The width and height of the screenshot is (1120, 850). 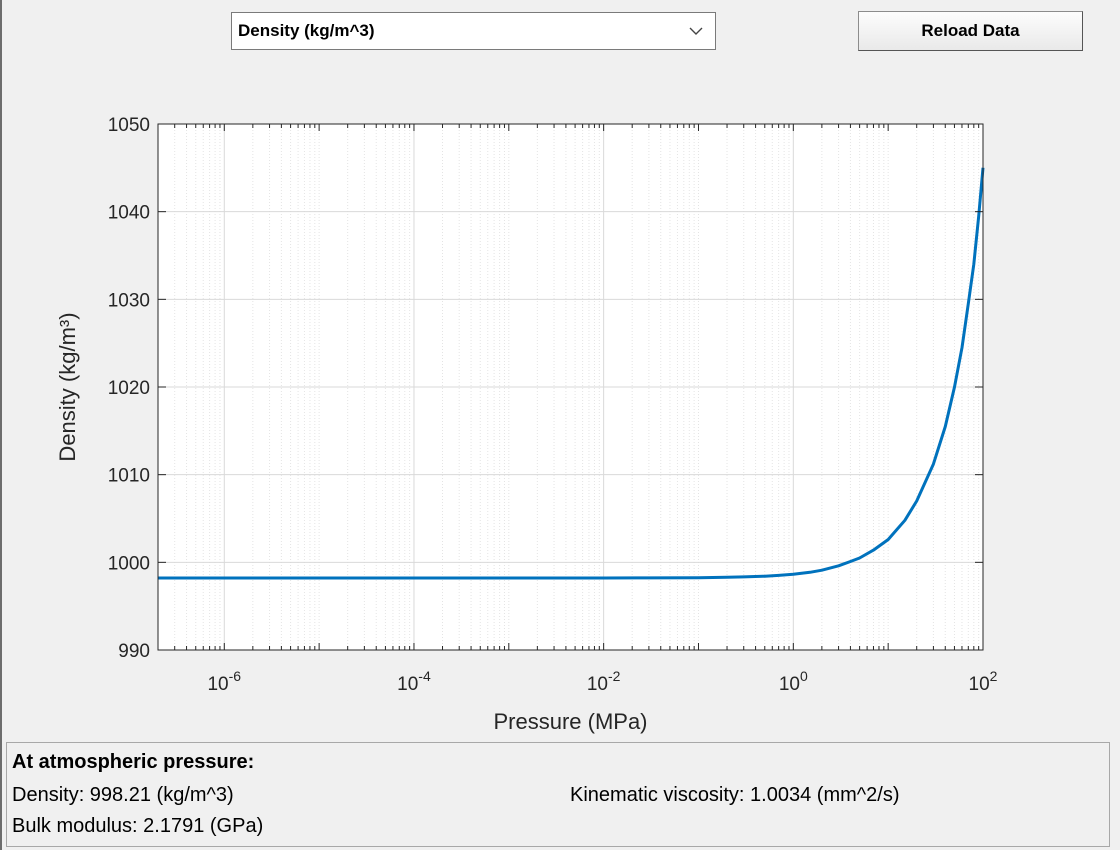 What do you see at coordinates (67, 386) in the screenshot?
I see `y-axis-label: Density (kg/m³)` at bounding box center [67, 386].